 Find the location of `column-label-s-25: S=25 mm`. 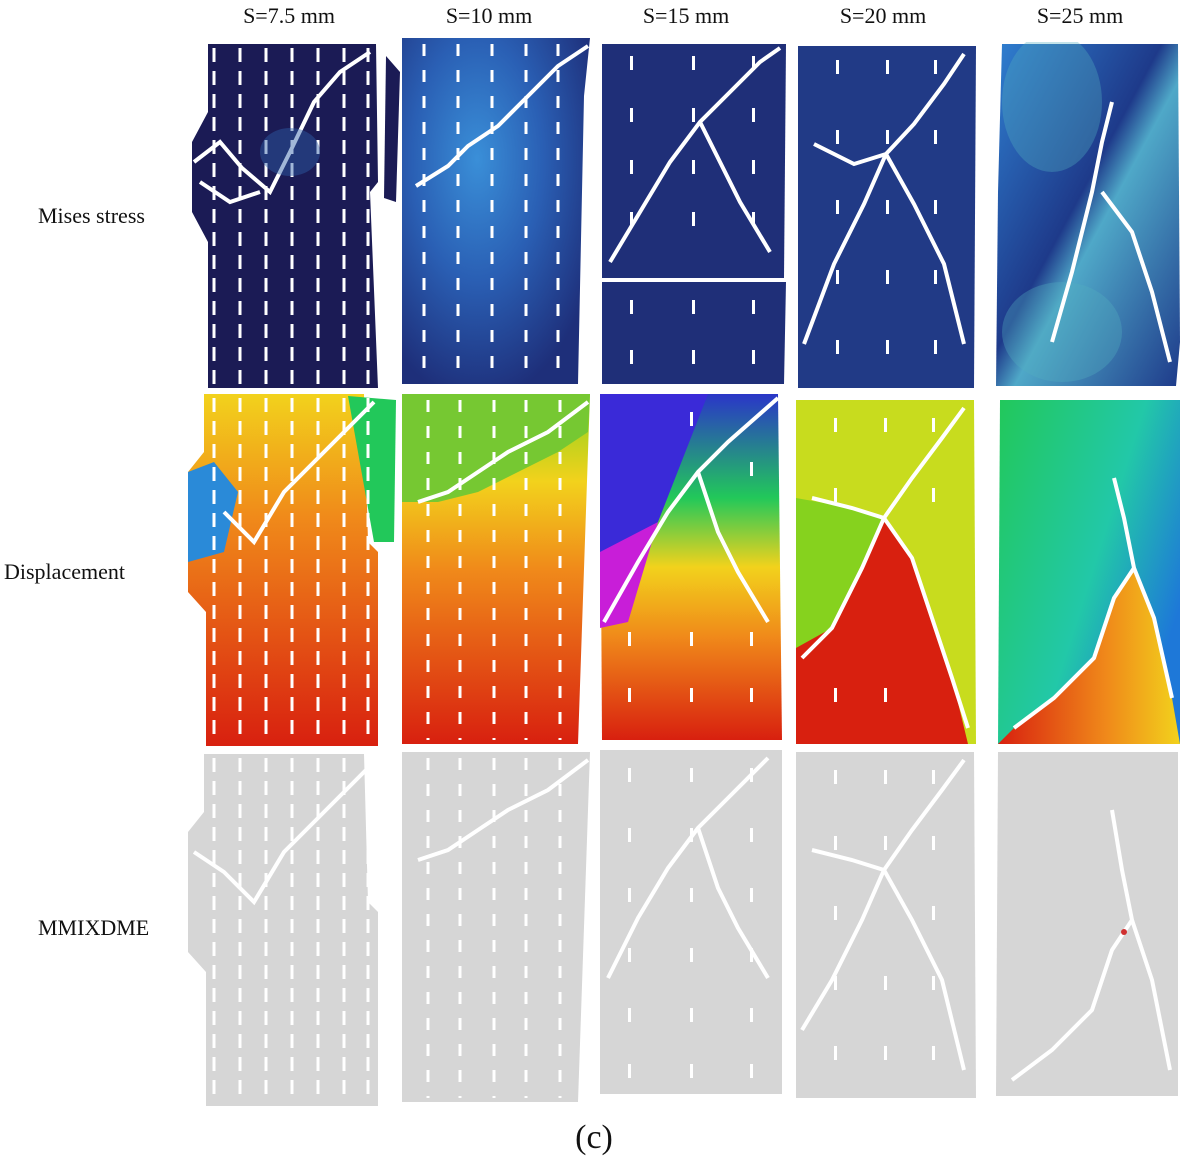

column-label-s-25: S=25 mm is located at coordinates (1080, 15).